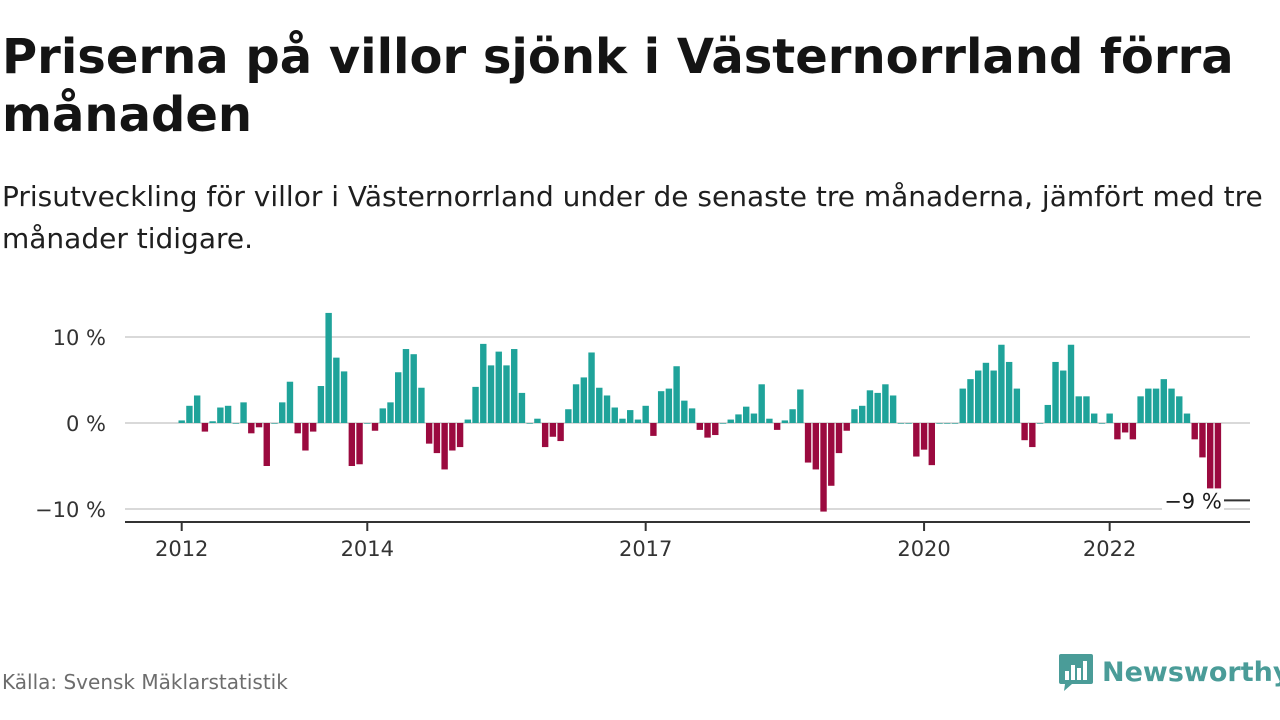 This screenshot has height=720, width=1280. What do you see at coordinates (1193, 501) in the screenshot?
I see `last-value-label: −9 %` at bounding box center [1193, 501].